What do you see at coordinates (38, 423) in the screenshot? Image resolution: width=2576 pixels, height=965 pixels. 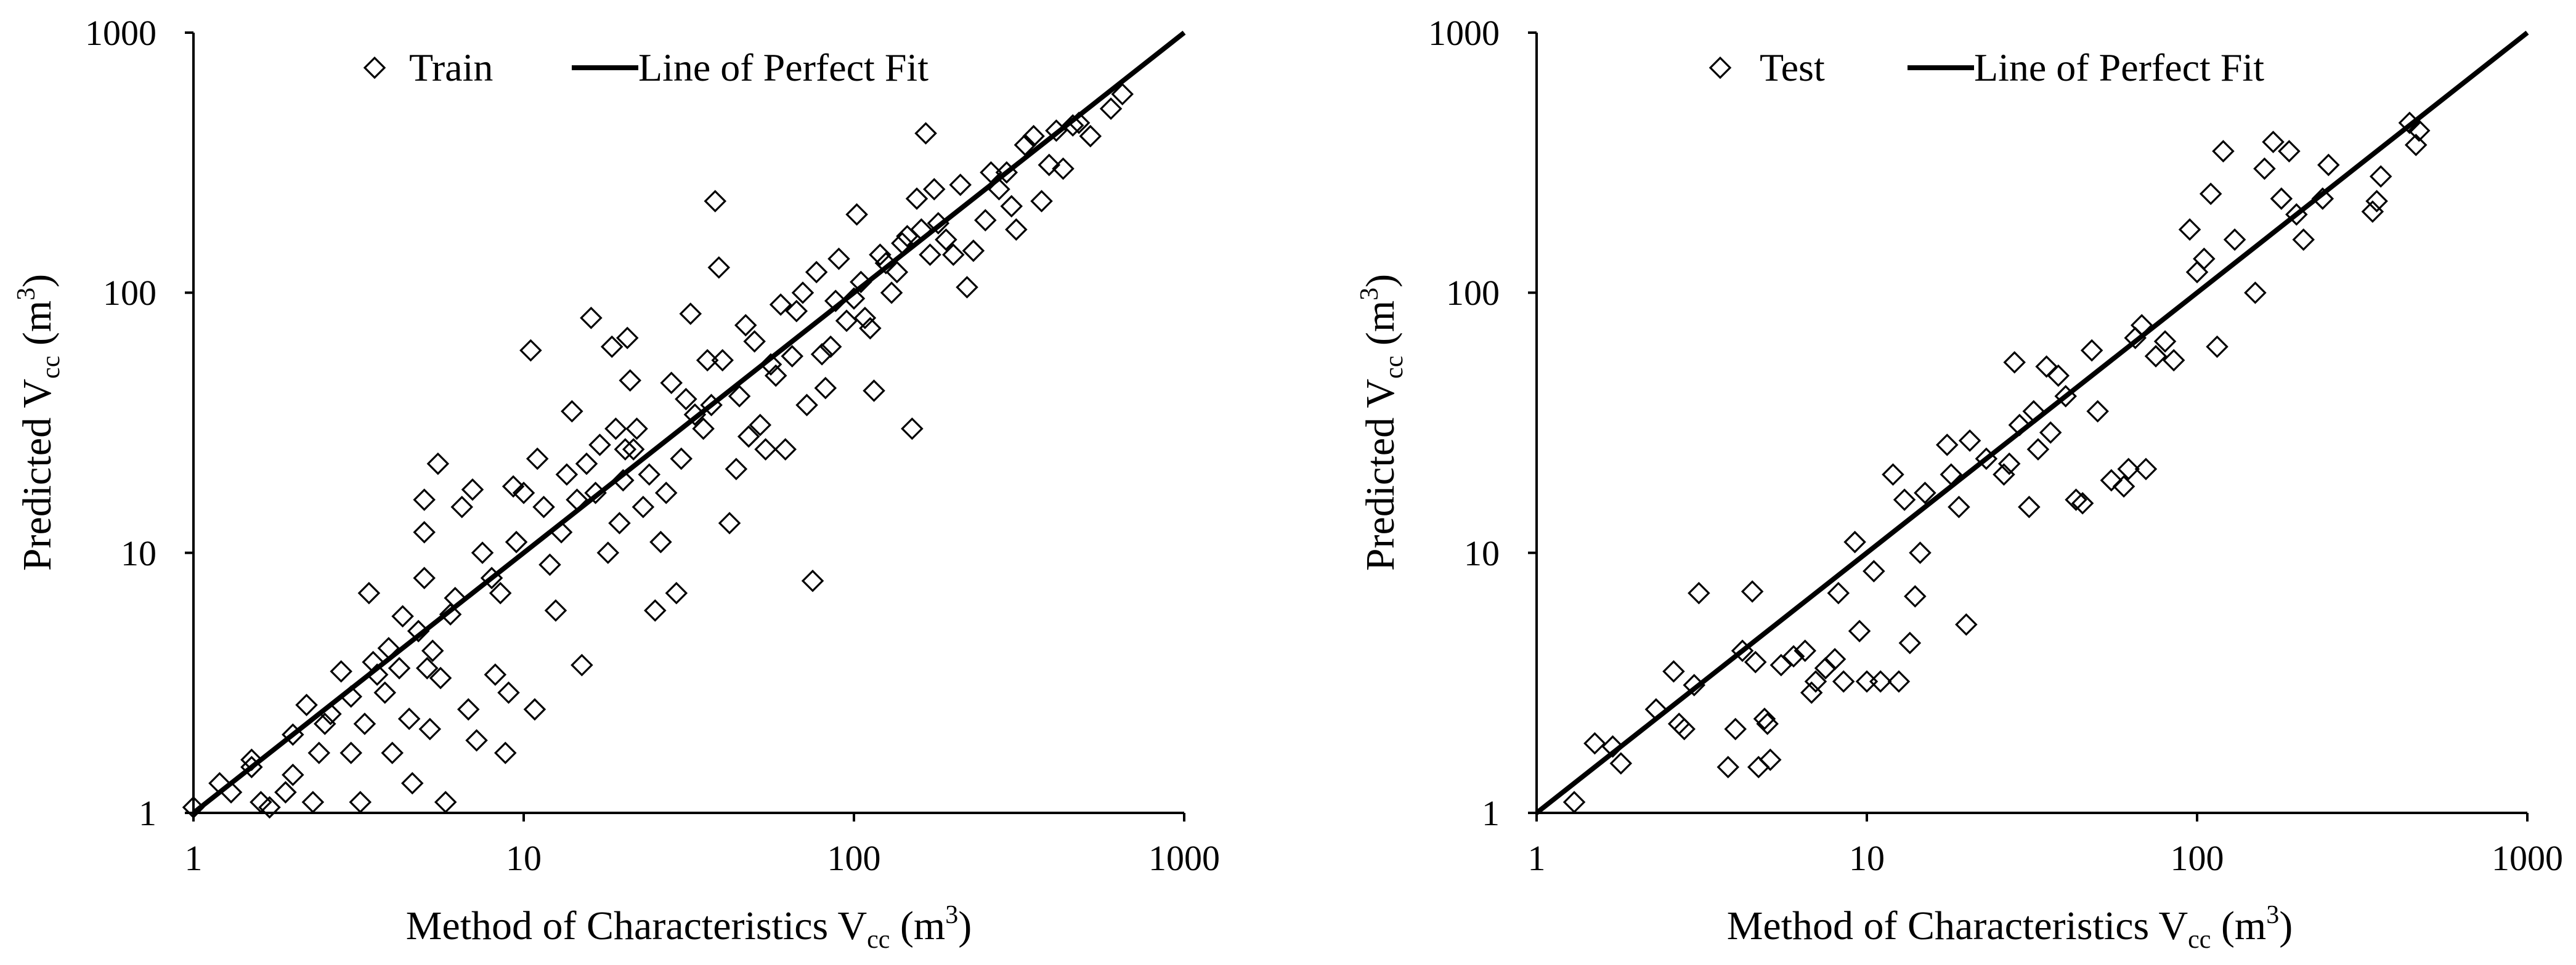 I see `train-y-axis-title: Predicted Vcc (m3)` at bounding box center [38, 423].